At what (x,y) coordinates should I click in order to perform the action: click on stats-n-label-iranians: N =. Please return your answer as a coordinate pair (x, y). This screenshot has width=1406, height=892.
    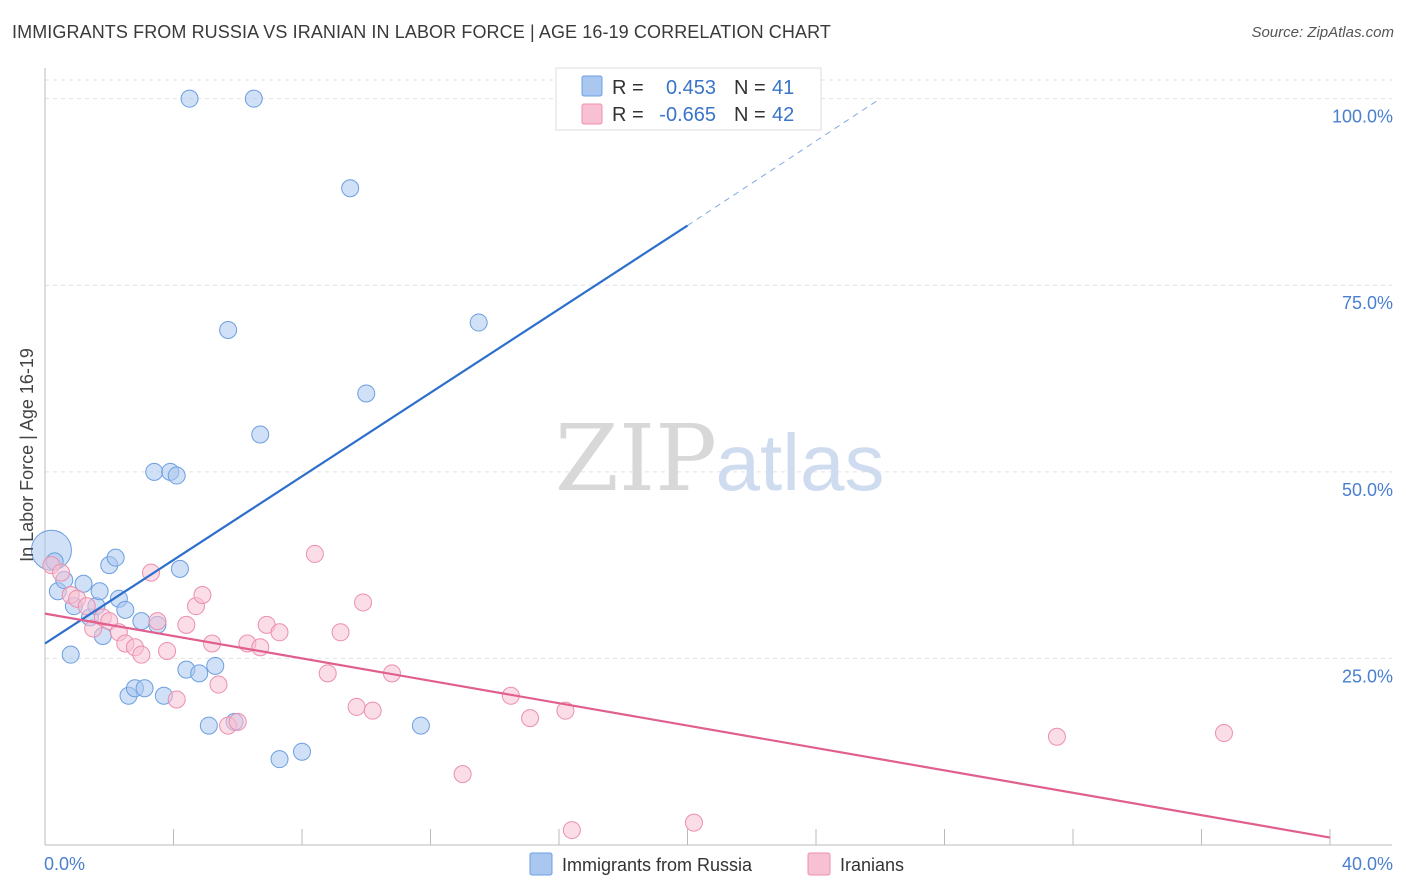
    Looking at the image, I should click on (750, 115).